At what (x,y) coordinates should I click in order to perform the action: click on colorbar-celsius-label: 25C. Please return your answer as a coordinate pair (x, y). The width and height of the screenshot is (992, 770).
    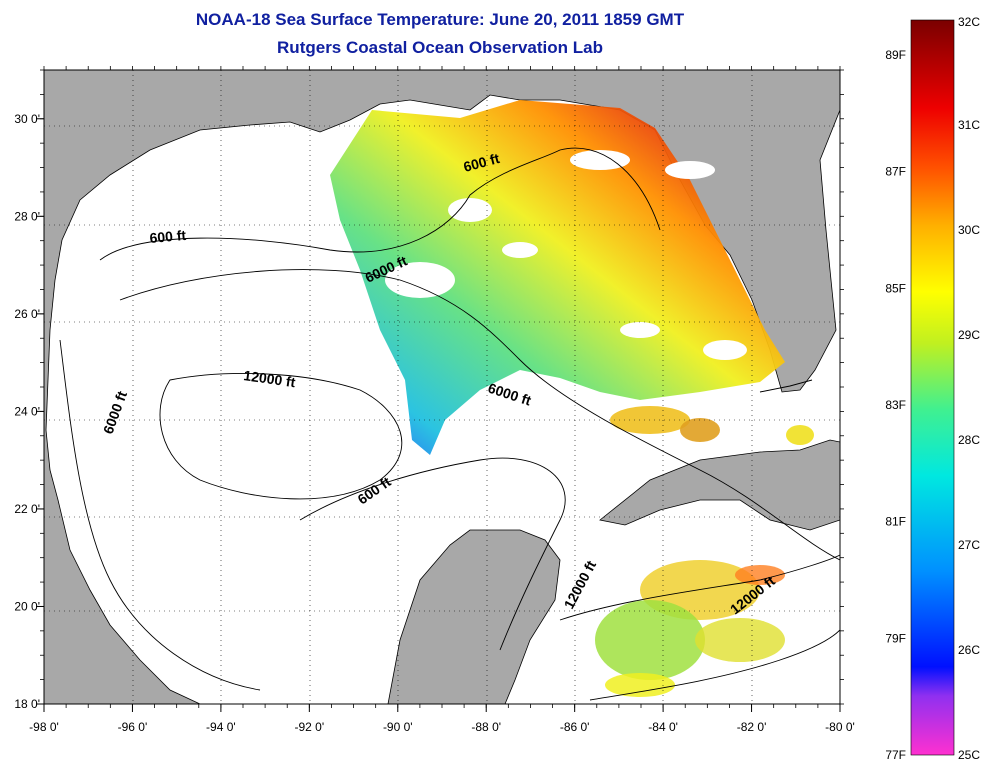
    Looking at the image, I should click on (969, 755).